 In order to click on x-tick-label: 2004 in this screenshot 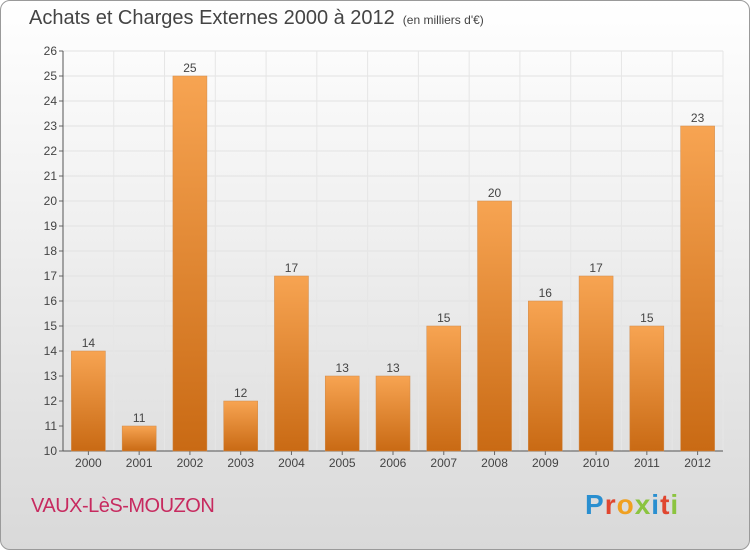, I will do `click(291, 463)`.